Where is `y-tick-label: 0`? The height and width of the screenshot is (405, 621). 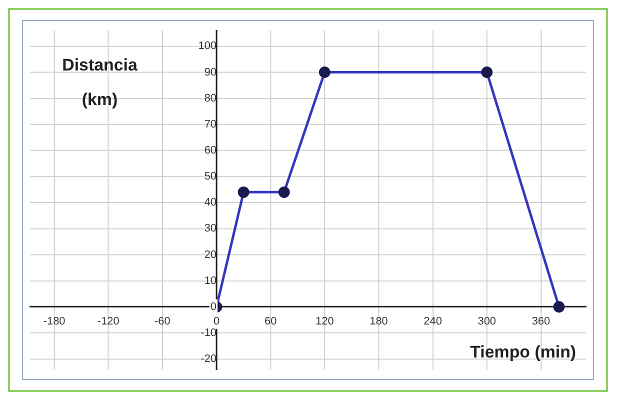 y-tick-label: 0 is located at coordinates (213, 306).